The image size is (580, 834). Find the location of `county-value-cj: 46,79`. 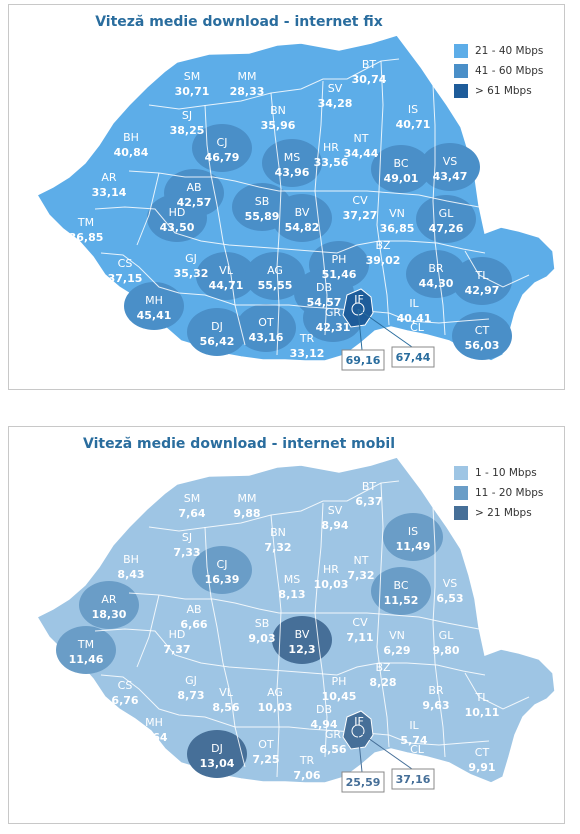

county-value-cj: 46,79 is located at coordinates (222, 157).